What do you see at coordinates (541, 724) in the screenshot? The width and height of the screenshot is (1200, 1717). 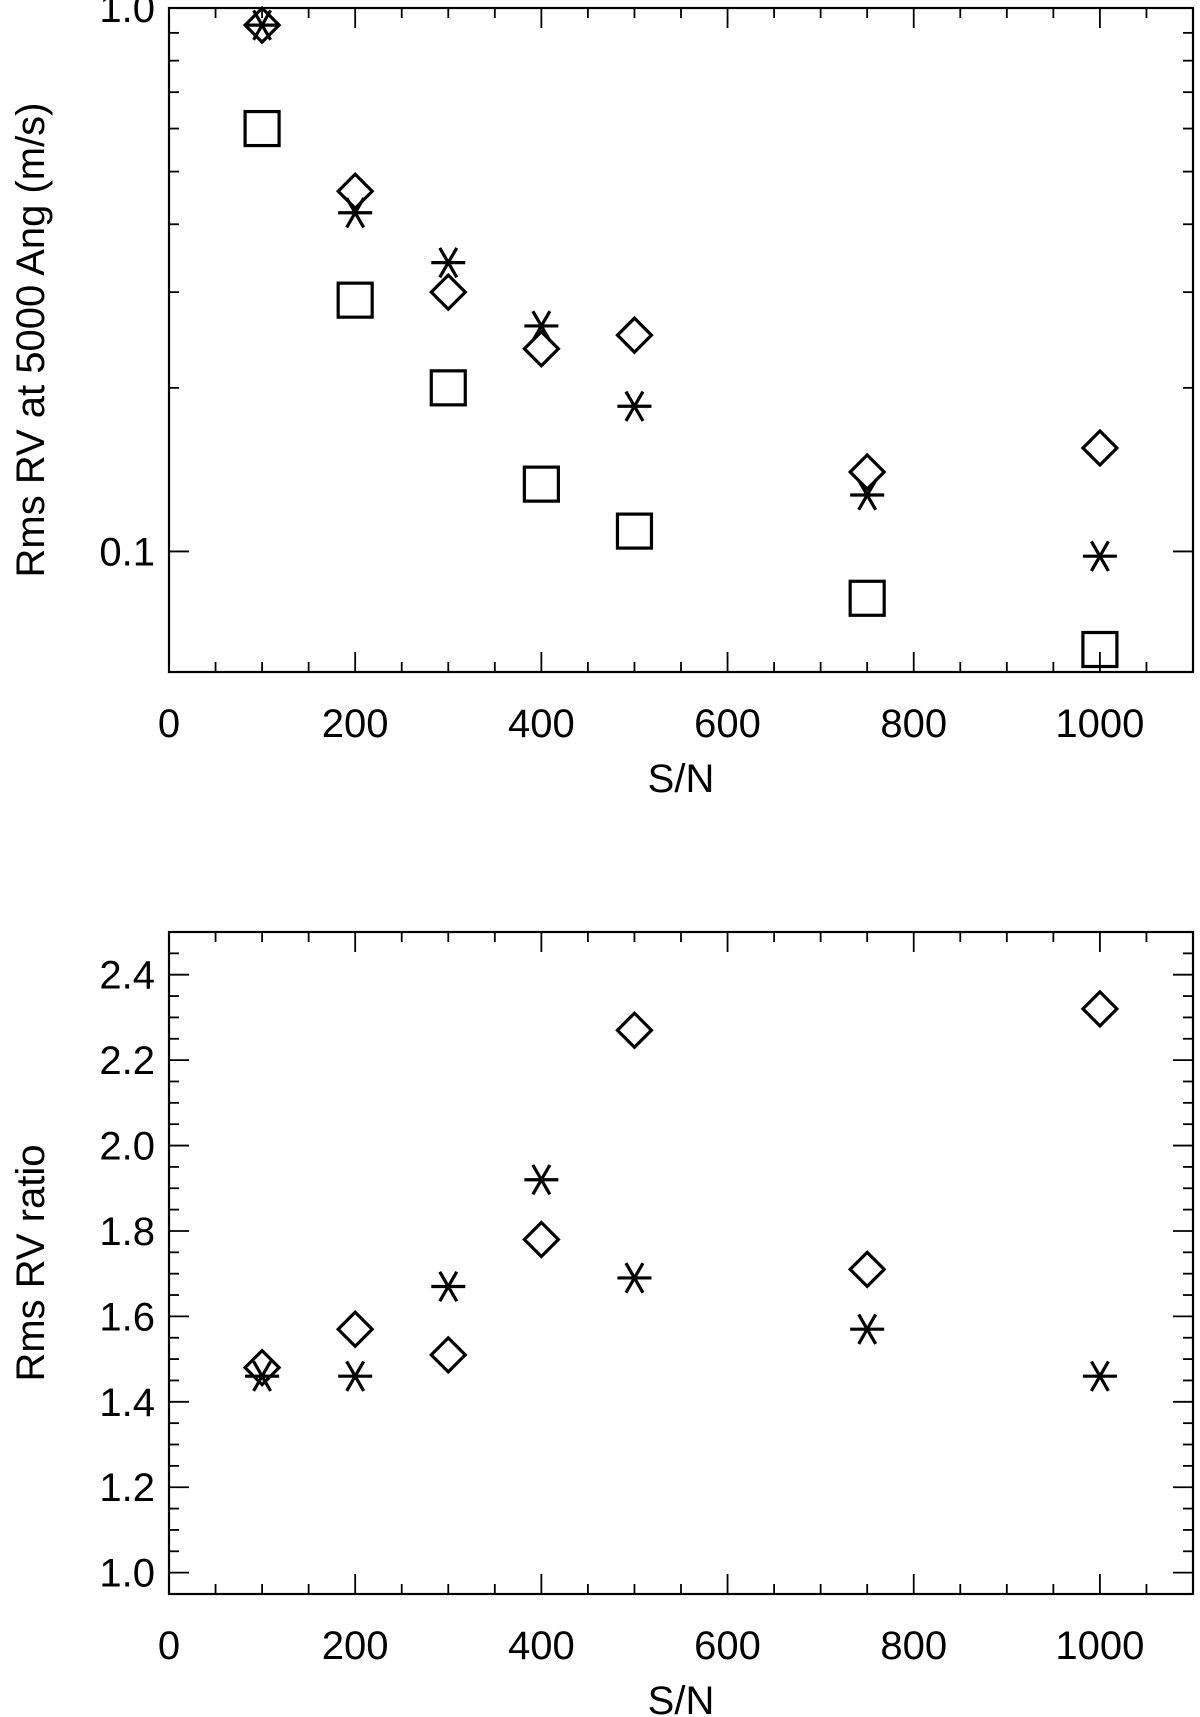 I see `top-x-tick-label: 400` at bounding box center [541, 724].